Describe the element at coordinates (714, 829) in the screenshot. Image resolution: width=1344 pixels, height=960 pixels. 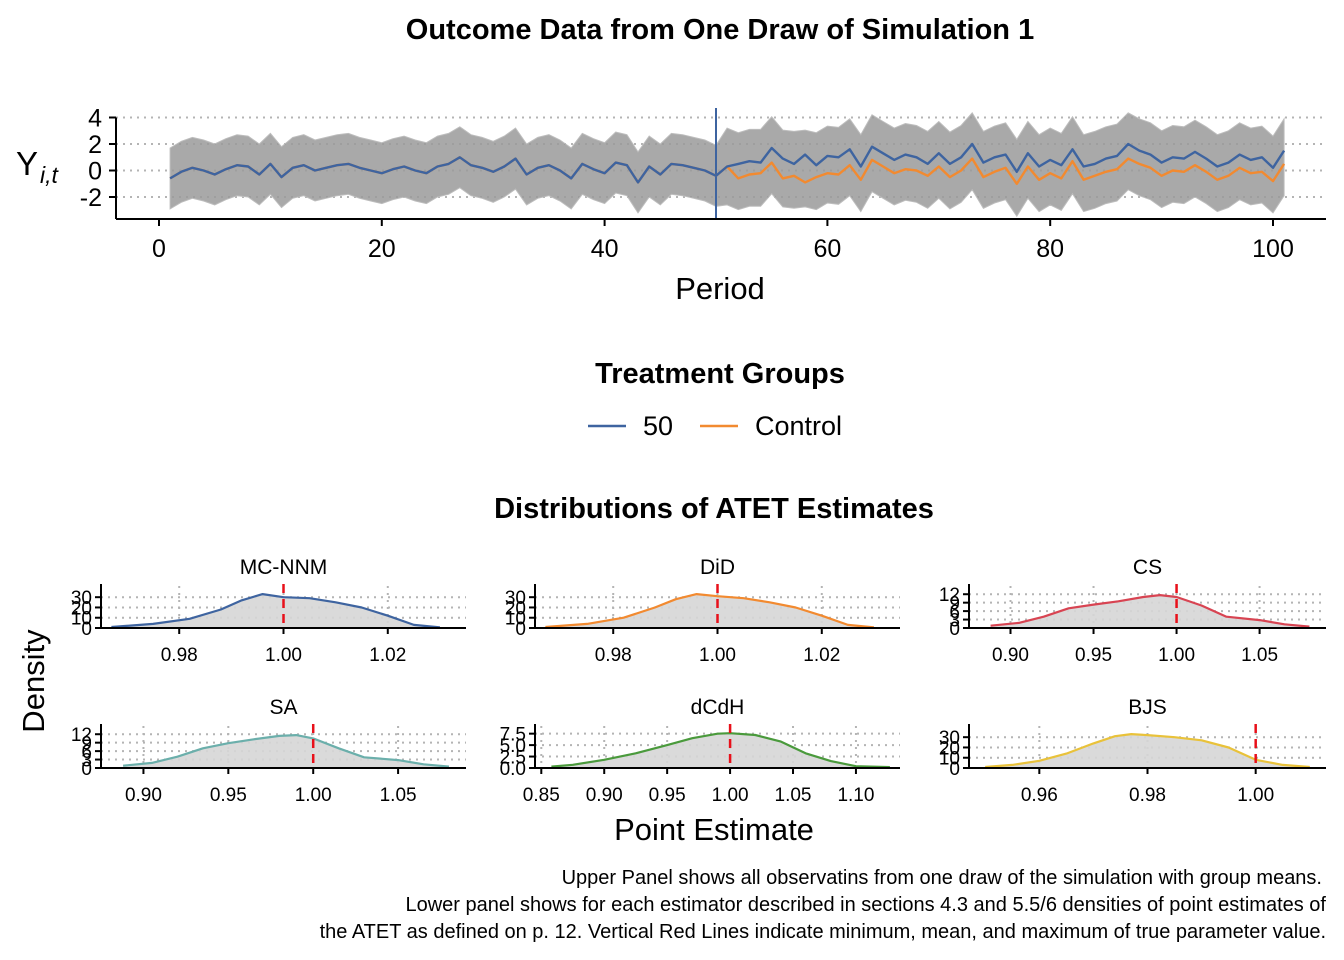
I see `bottom-x-axis-label: Point Estimate` at that location.